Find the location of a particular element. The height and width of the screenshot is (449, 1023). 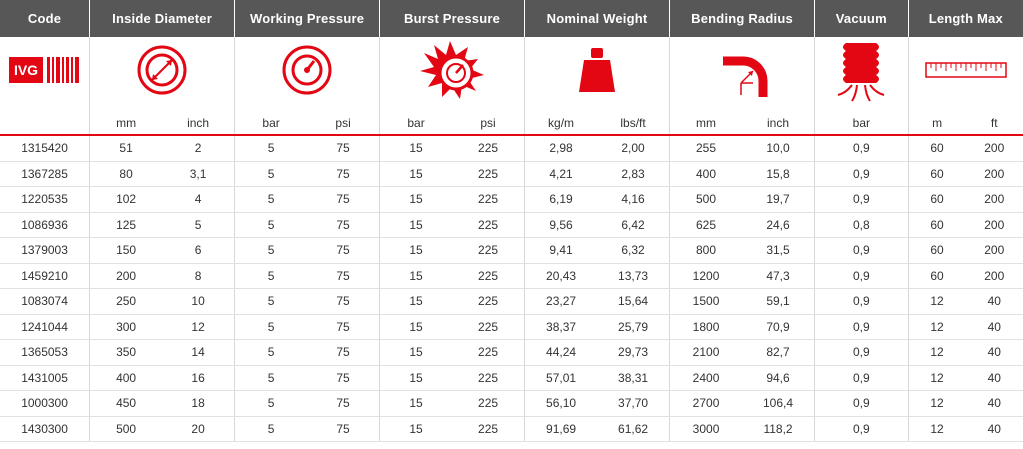

table-cell: 47,3 is located at coordinates (778, 276).